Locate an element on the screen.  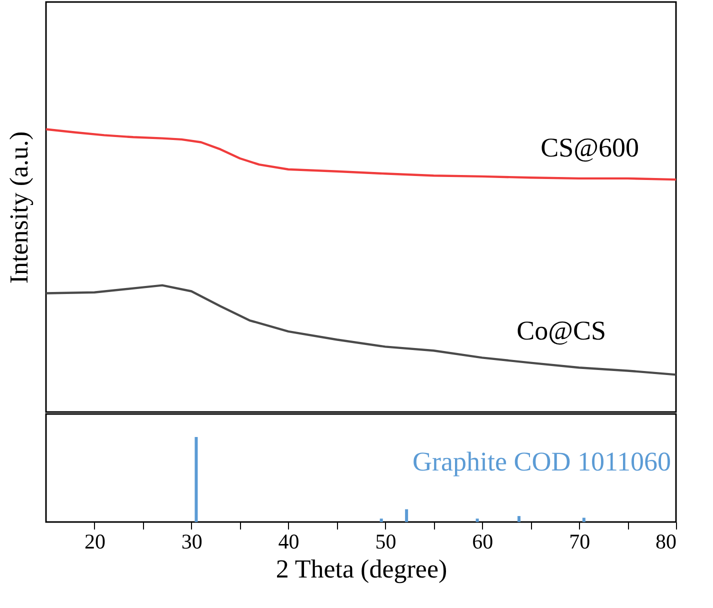
x-tick-label: 50 is located at coordinates (385, 542).